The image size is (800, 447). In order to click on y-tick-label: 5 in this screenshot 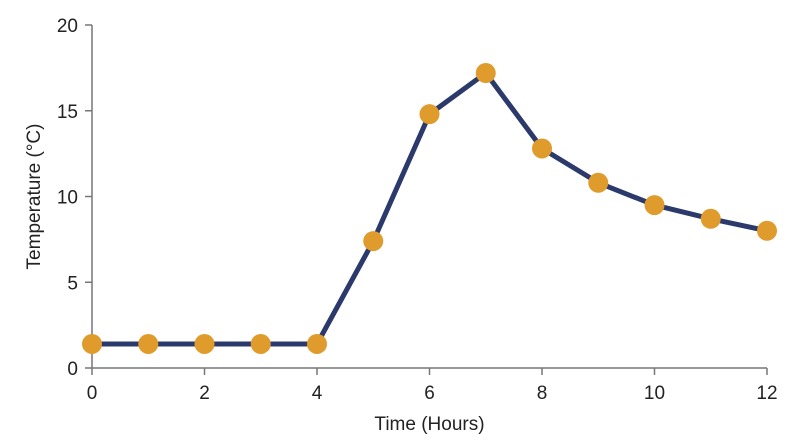, I will do `click(72, 283)`.